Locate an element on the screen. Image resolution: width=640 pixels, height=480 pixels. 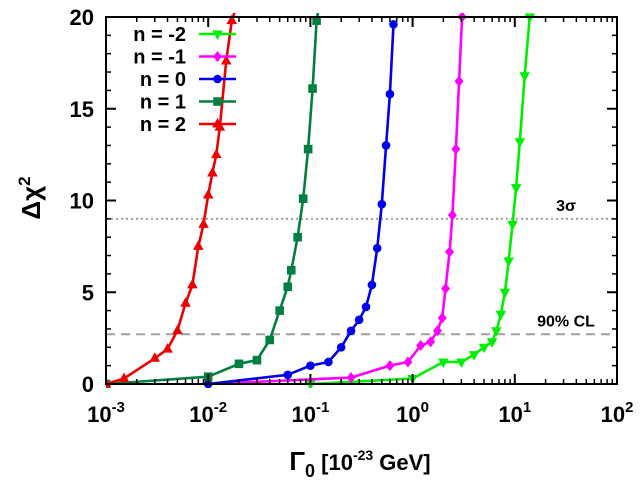
90cl-label: 90% CL is located at coordinates (566, 321).